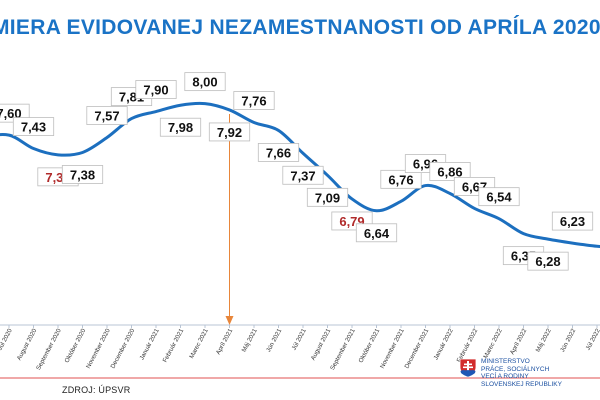  Describe the element at coordinates (521, 384) in the screenshot. I see `logo-line: SLOVENSKEJ REPUBLIKY` at that location.